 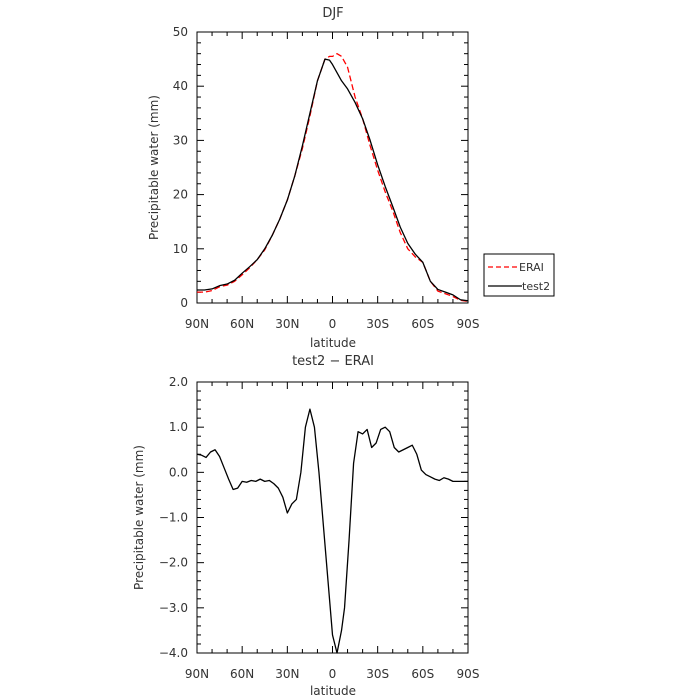 What do you see at coordinates (173, 563) in the screenshot?
I see `y-tick-label: −2.0` at bounding box center [173, 563].